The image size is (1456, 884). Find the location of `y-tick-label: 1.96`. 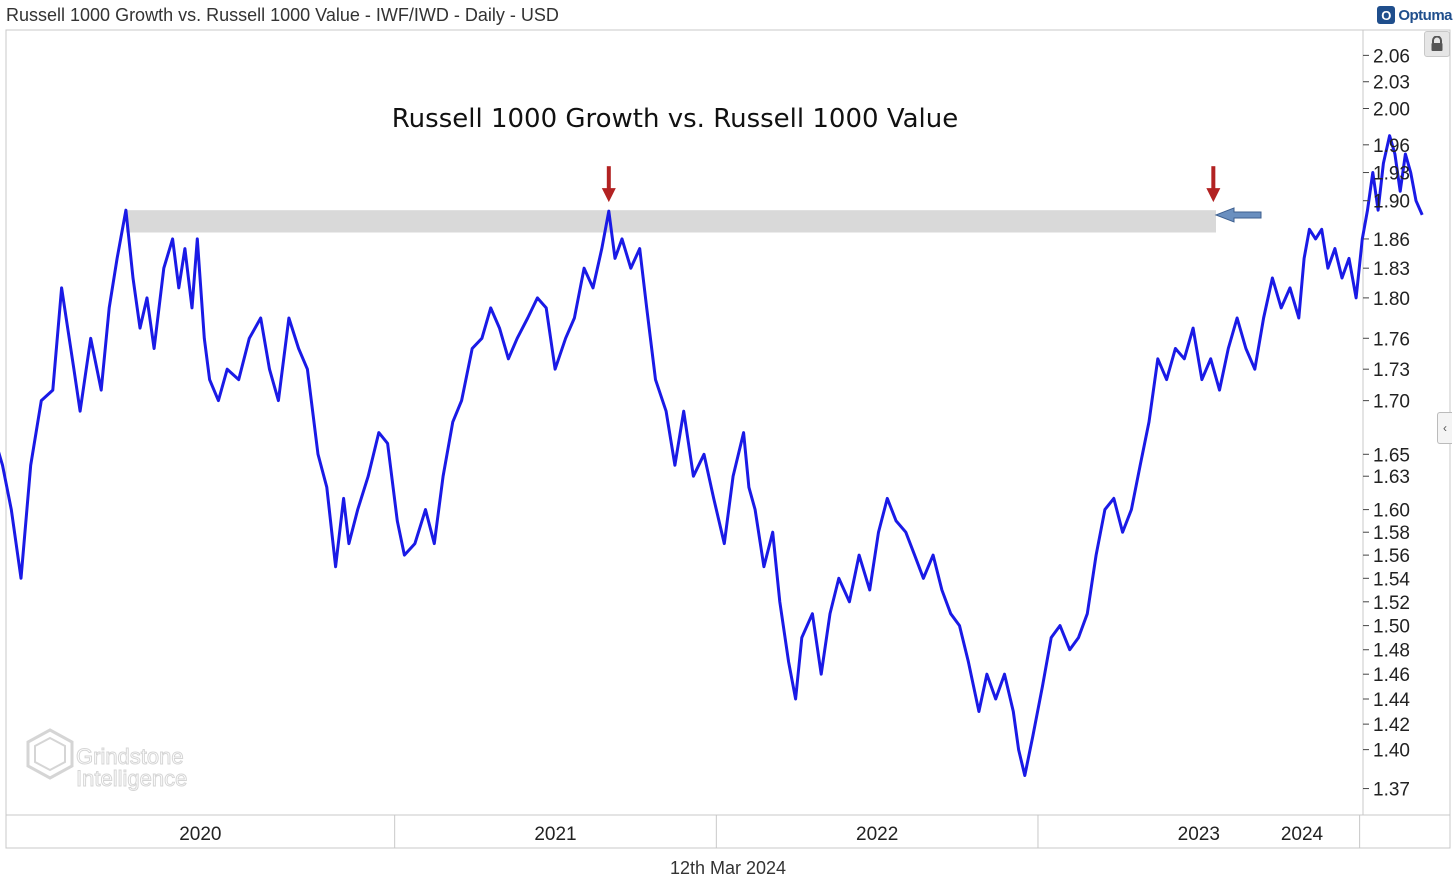

y-tick-label: 1.96 is located at coordinates (1391, 146).